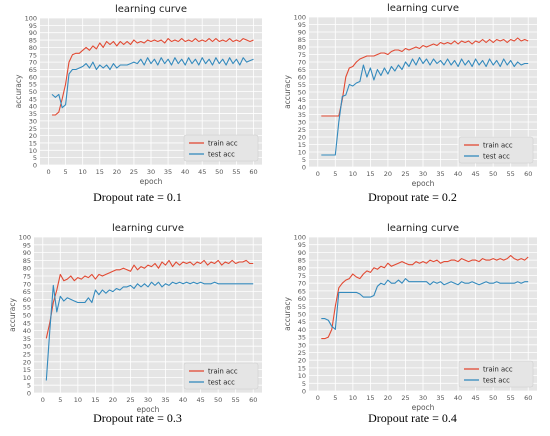 The image size is (550, 436). I want to click on chart-caption-2: Dropout rate = 0.2, so click(412, 197).